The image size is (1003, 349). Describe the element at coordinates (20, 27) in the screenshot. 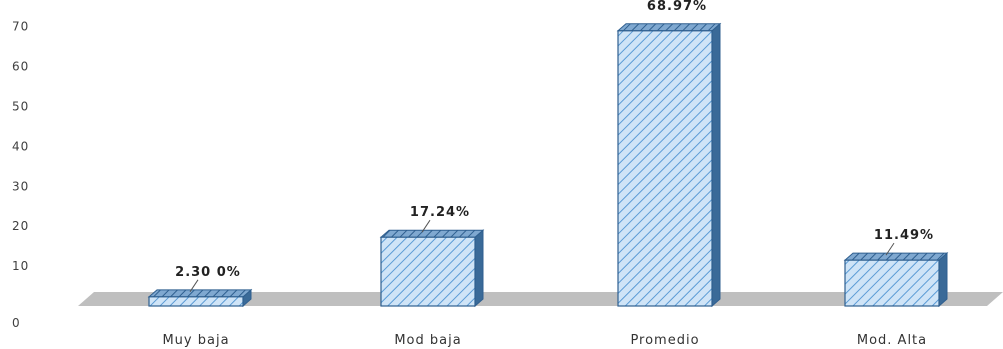

I see `y-tick-label: 70` at that location.